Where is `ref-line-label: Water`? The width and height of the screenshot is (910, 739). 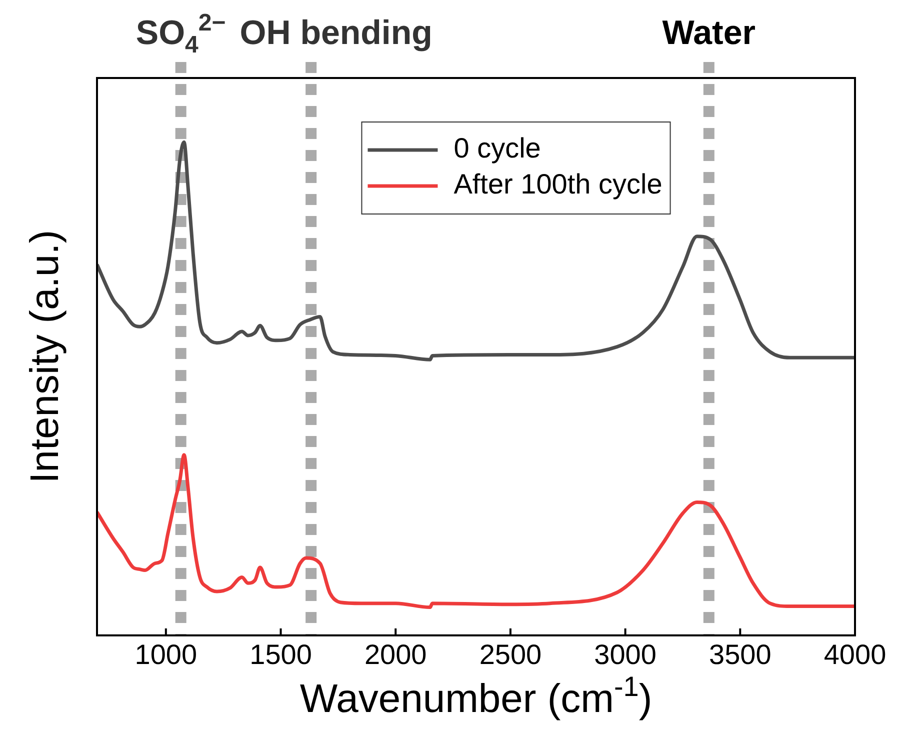 ref-line-label: Water is located at coordinates (709, 33).